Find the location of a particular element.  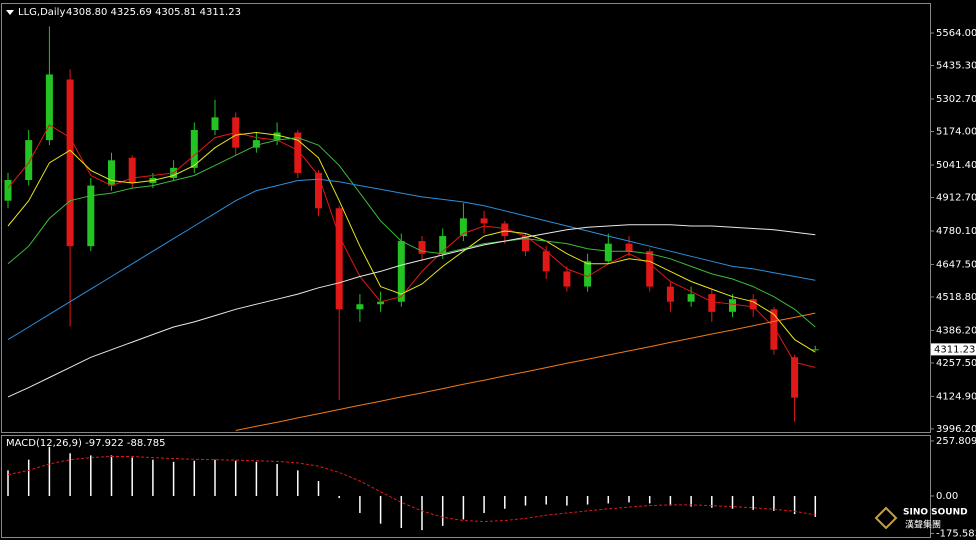

y-tick-label: -175.583 is located at coordinates (956, 533).